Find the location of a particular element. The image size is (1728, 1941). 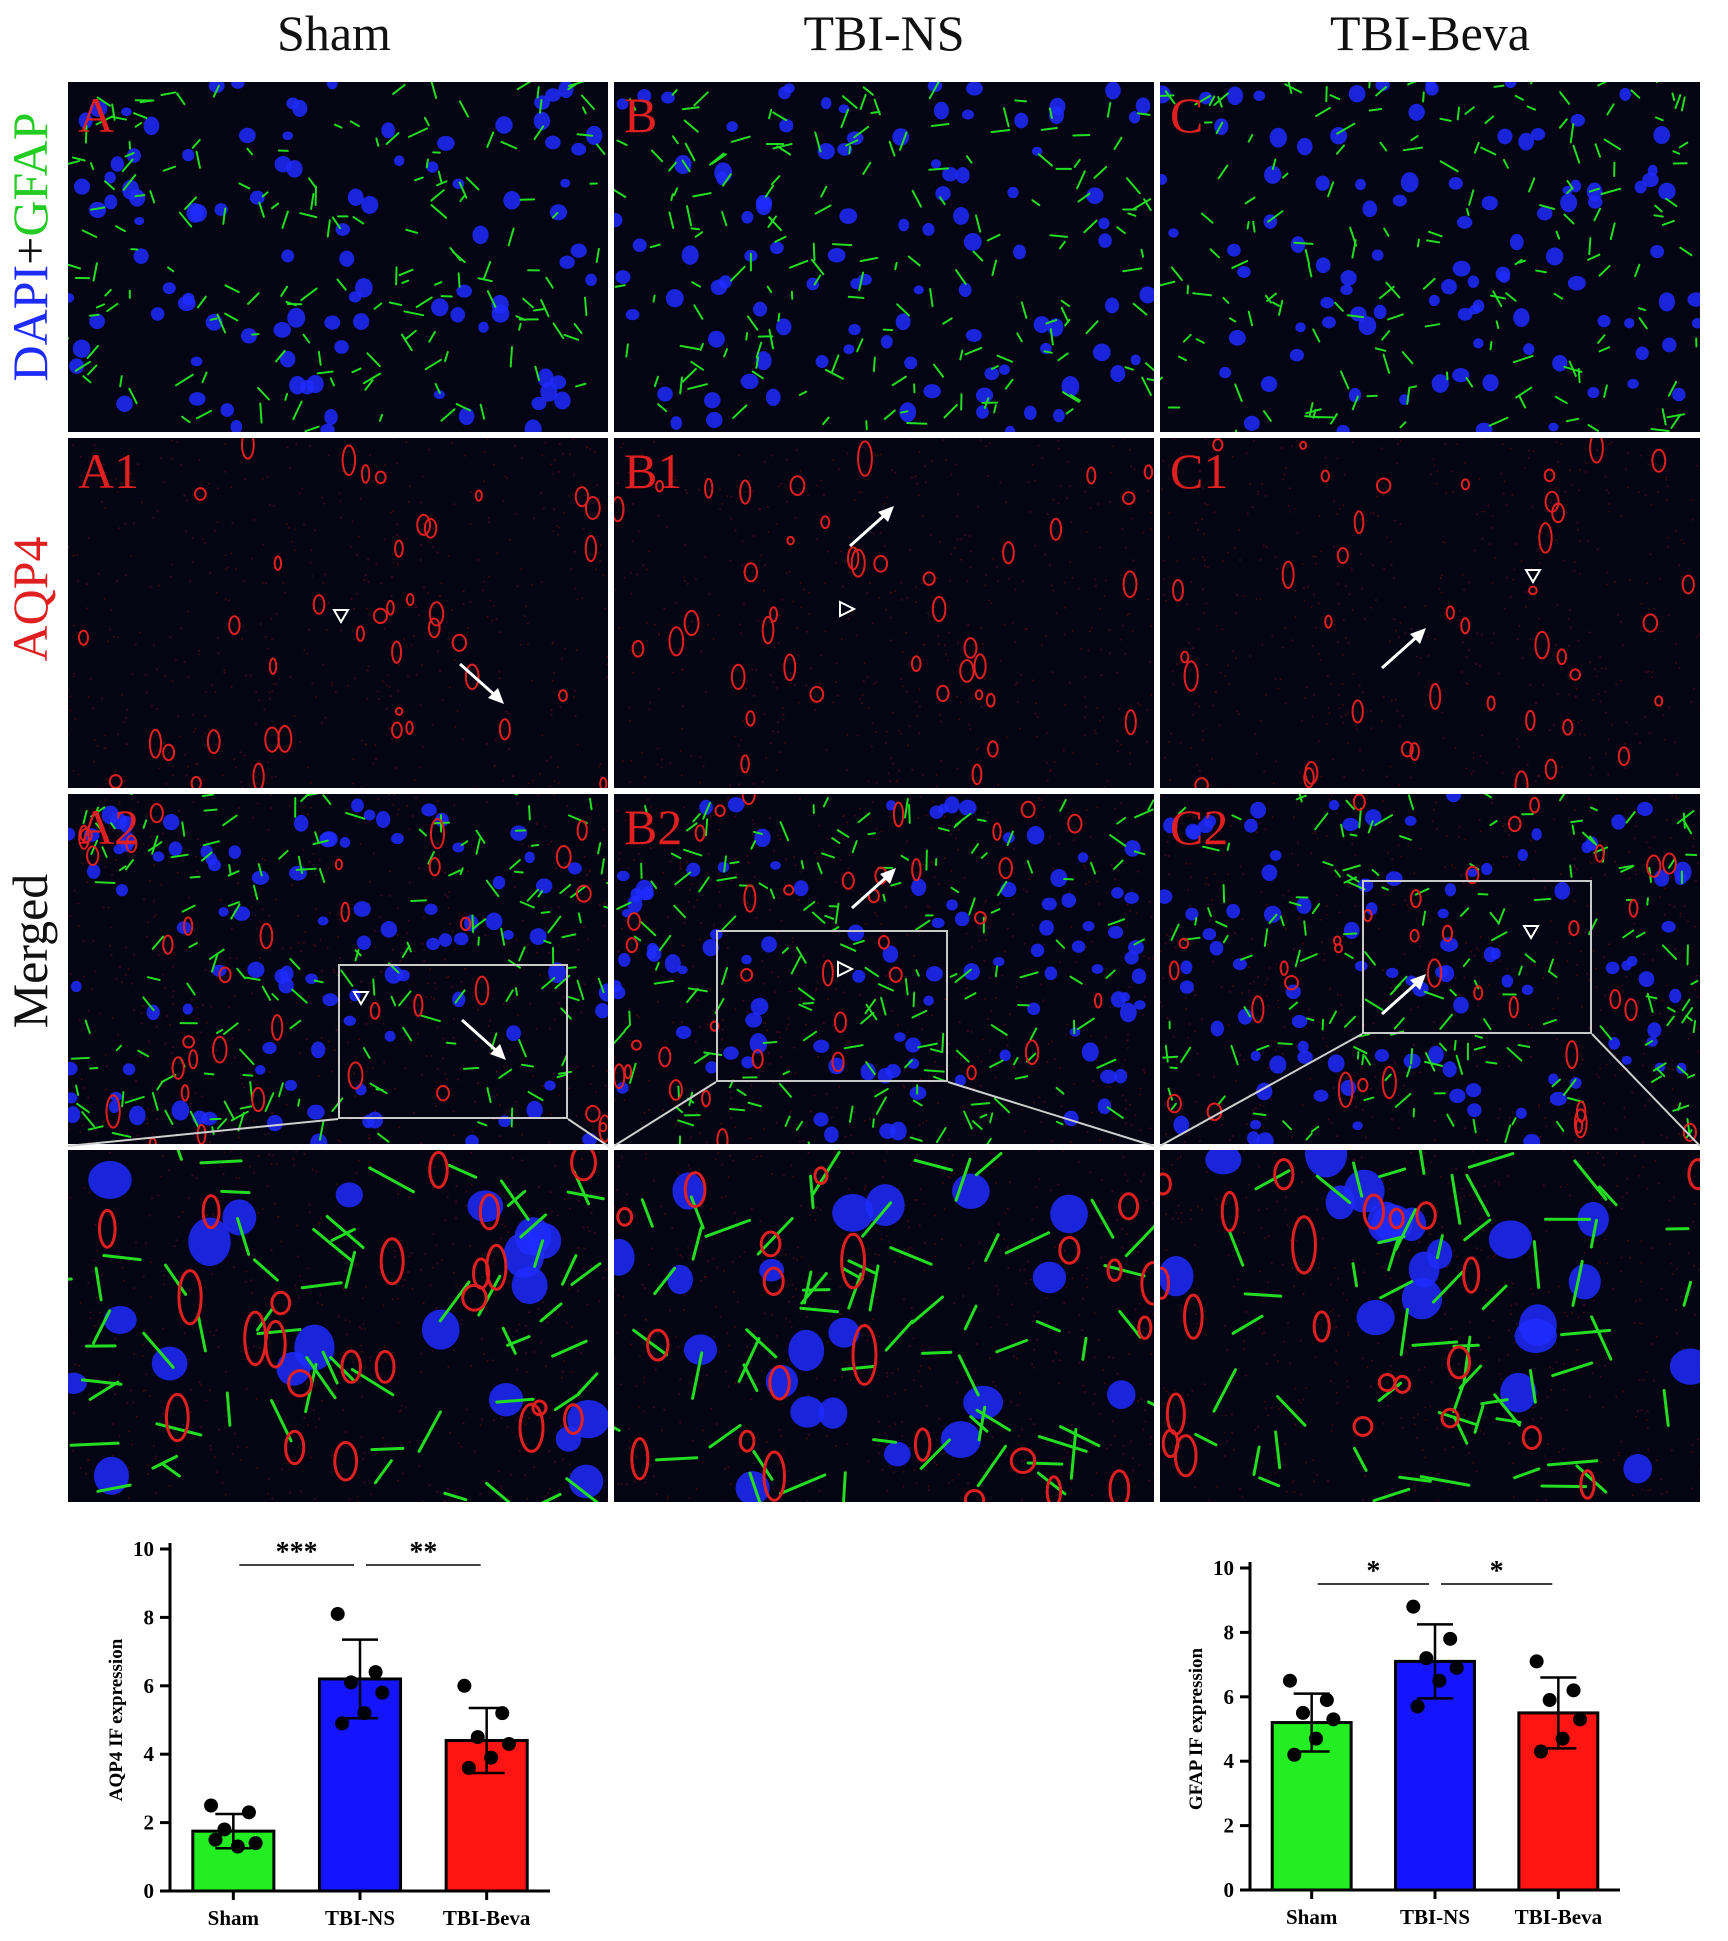

column-title-tbi-beva: TBI-Beva is located at coordinates (1430, 33).